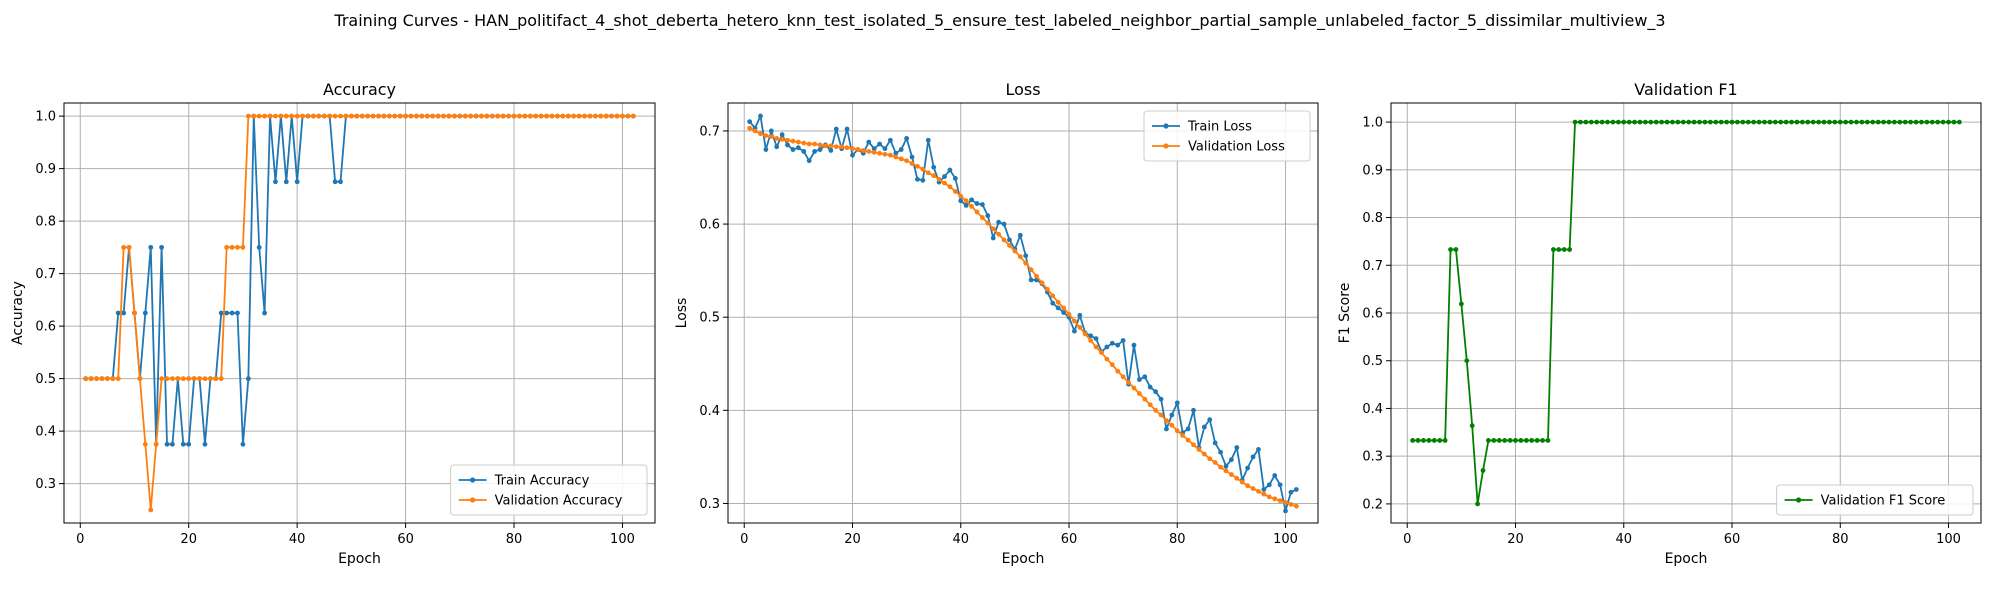  What do you see at coordinates (514, 539) in the screenshot?
I see `x-tick-label: 80` at bounding box center [514, 539].